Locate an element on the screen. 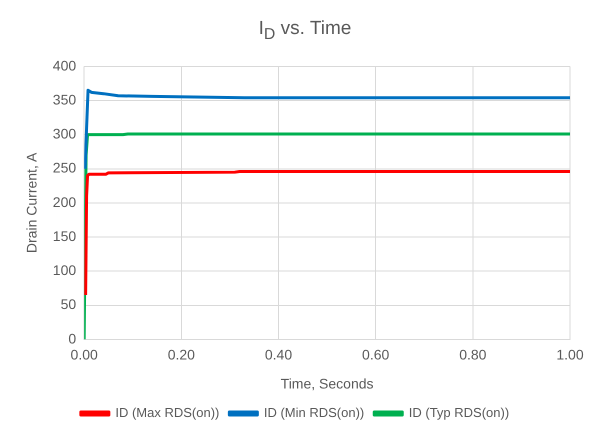  legend-label: ID (Min RDS(on)) is located at coordinates (314, 412).